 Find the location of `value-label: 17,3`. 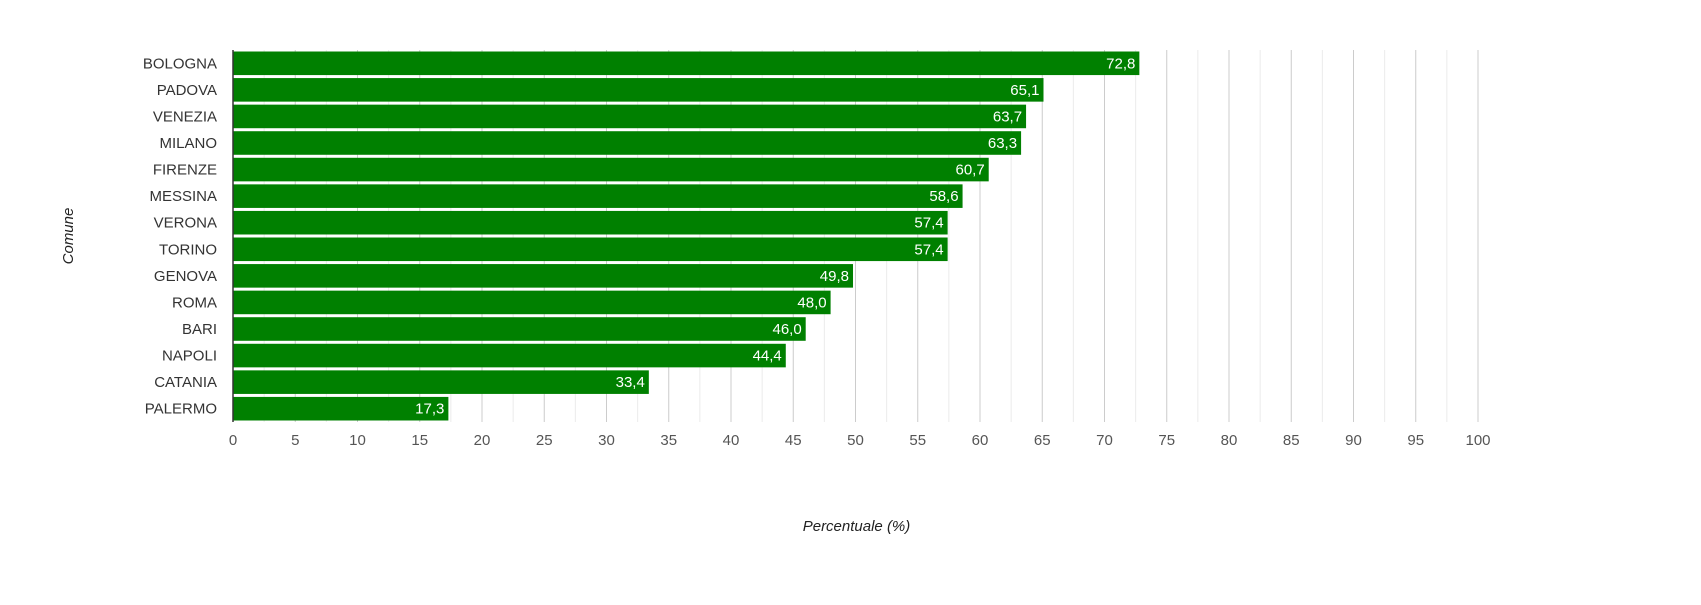

value-label: 17,3 is located at coordinates (429, 409).